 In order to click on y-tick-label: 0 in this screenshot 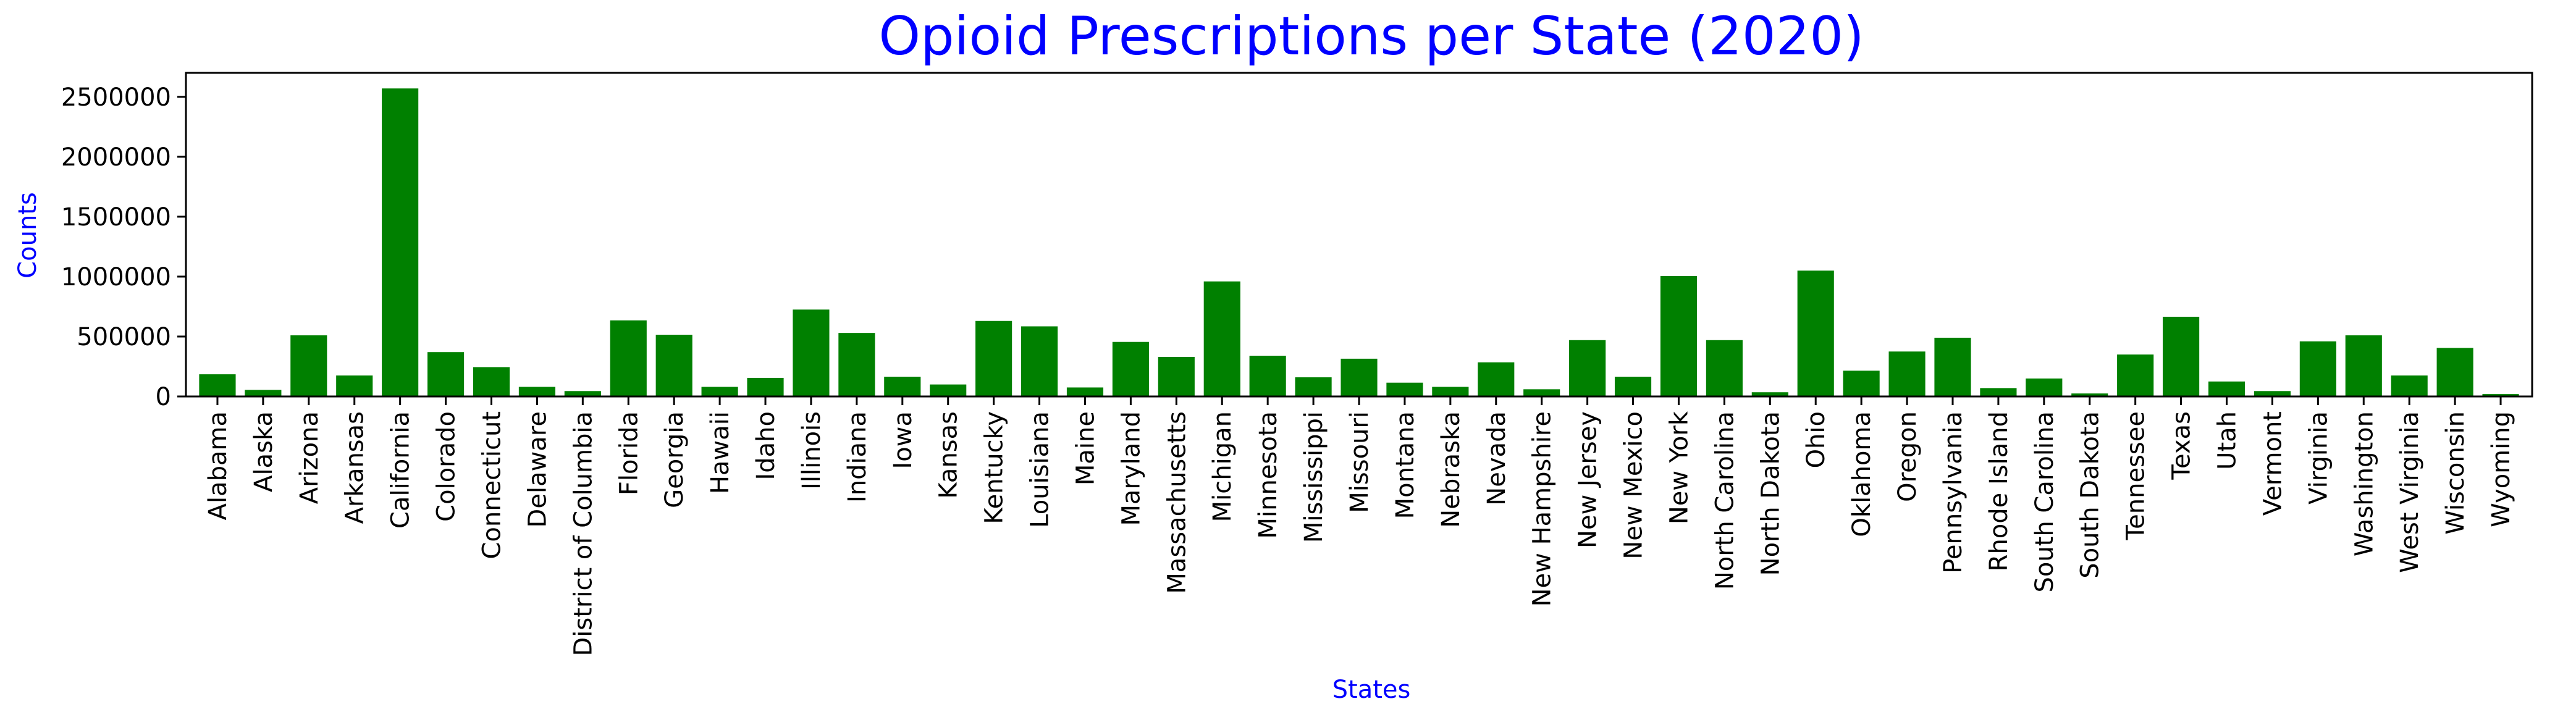, I will do `click(163, 397)`.